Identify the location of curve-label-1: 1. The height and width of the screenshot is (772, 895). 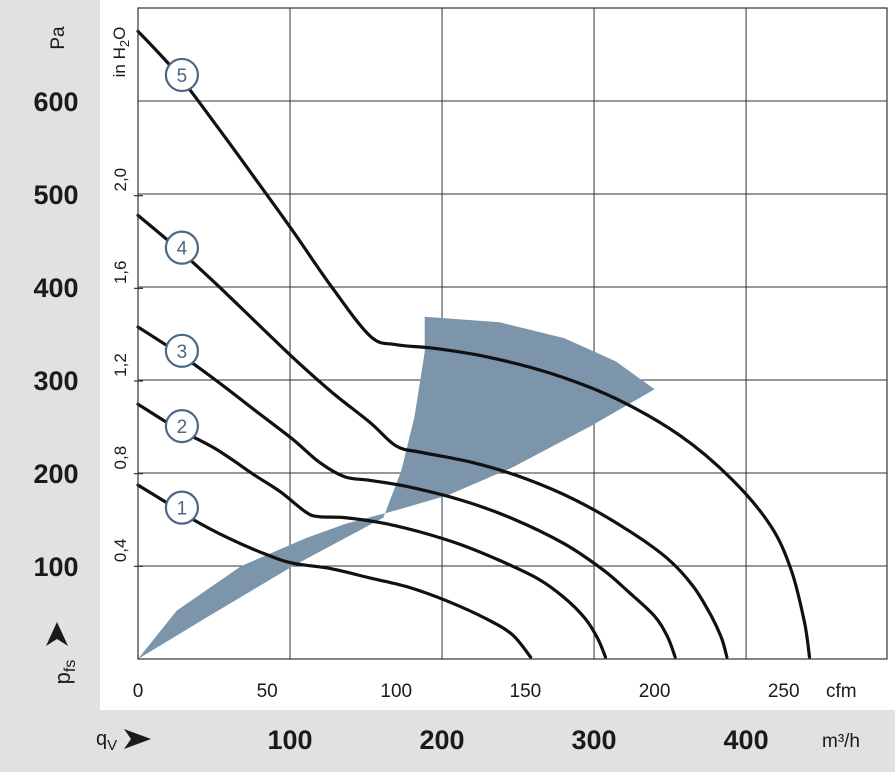
(182, 507).